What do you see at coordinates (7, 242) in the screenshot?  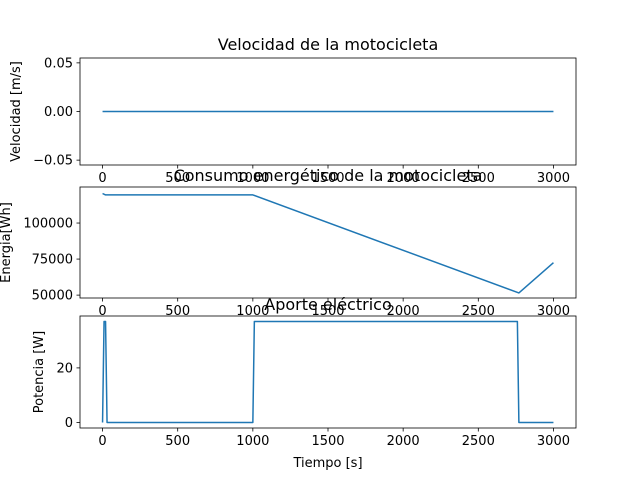 I see `y-axis-label: Energia[Wh]` at bounding box center [7, 242].